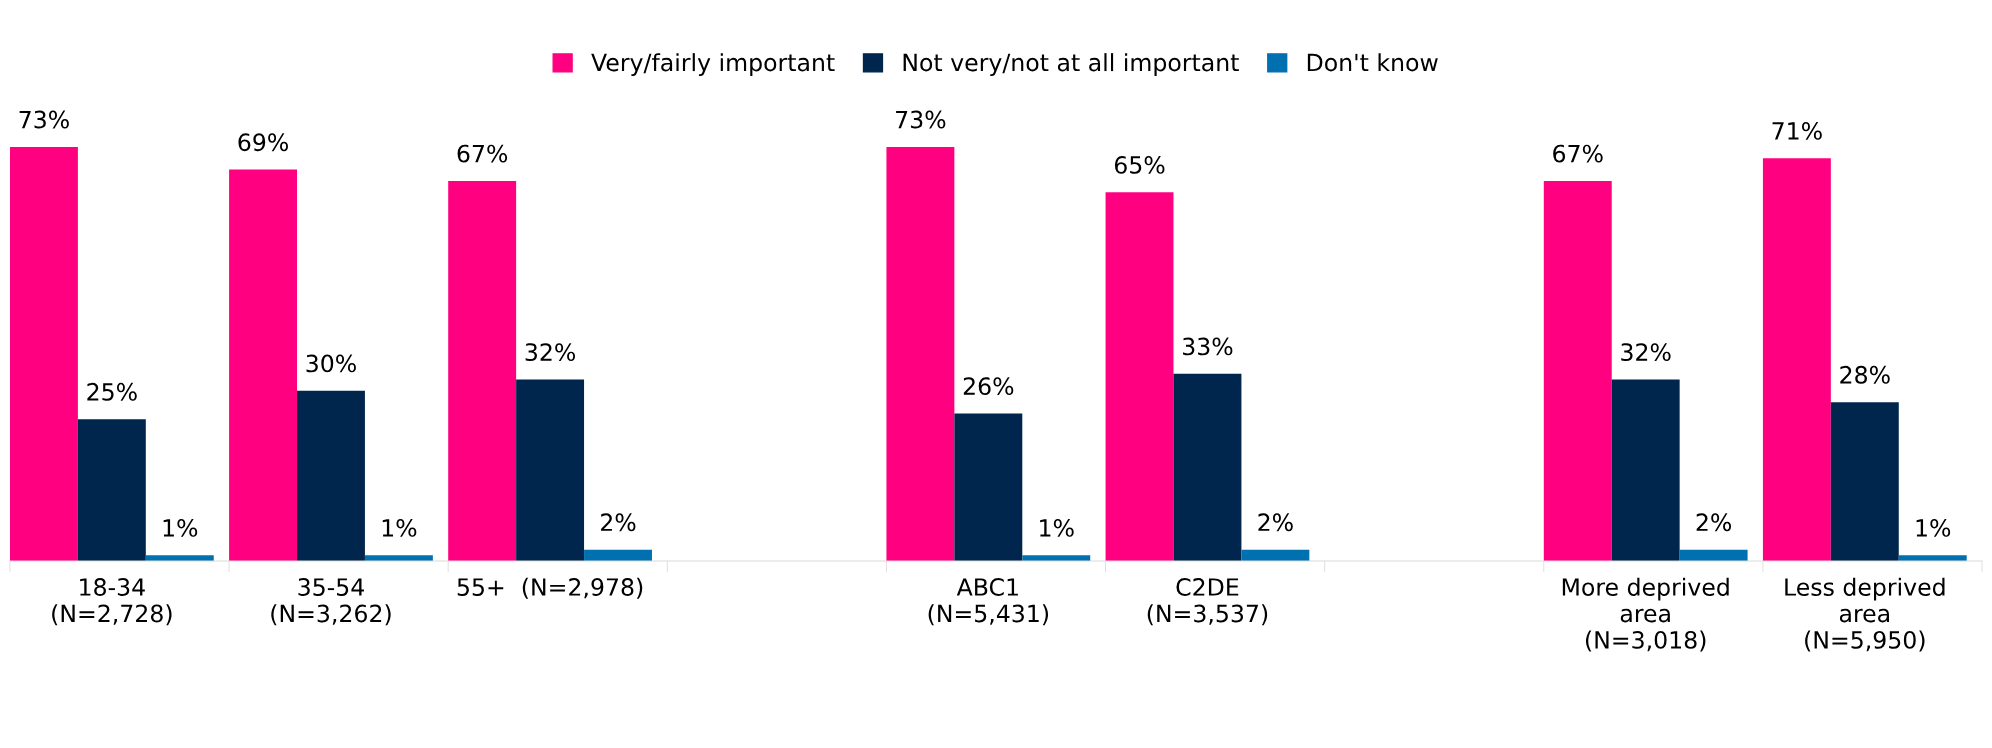 The width and height of the screenshot is (1992, 748). I want to click on data-label: 33%, so click(1208, 346).